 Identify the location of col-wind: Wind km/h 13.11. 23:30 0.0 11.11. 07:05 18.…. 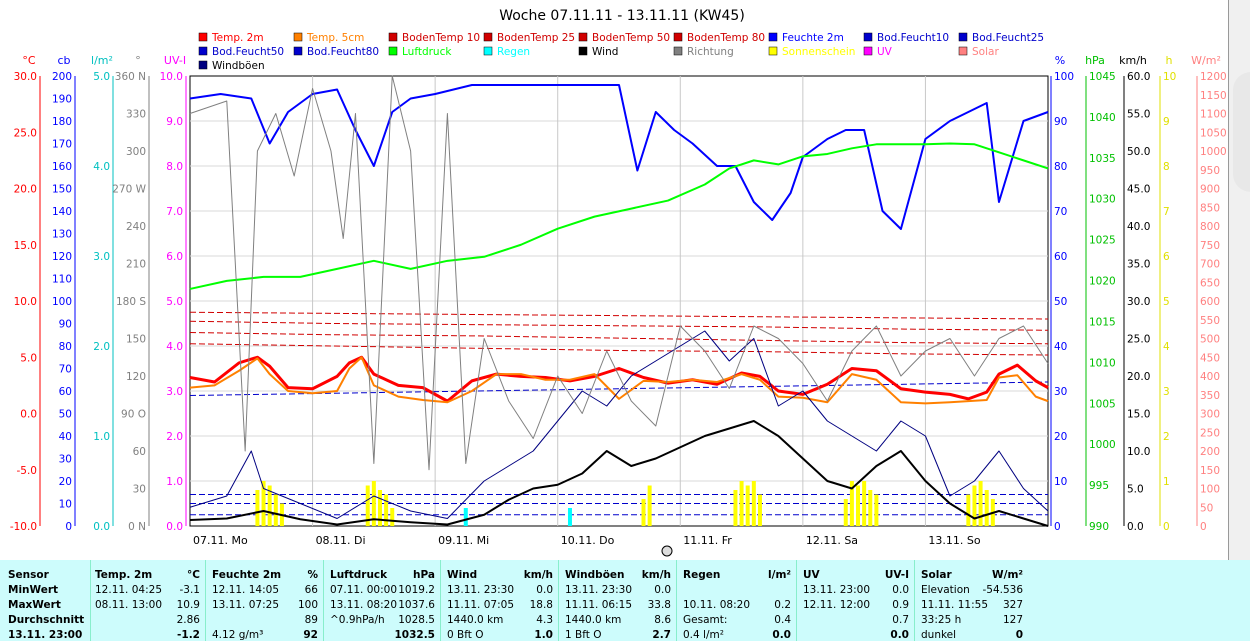
(499, 600).